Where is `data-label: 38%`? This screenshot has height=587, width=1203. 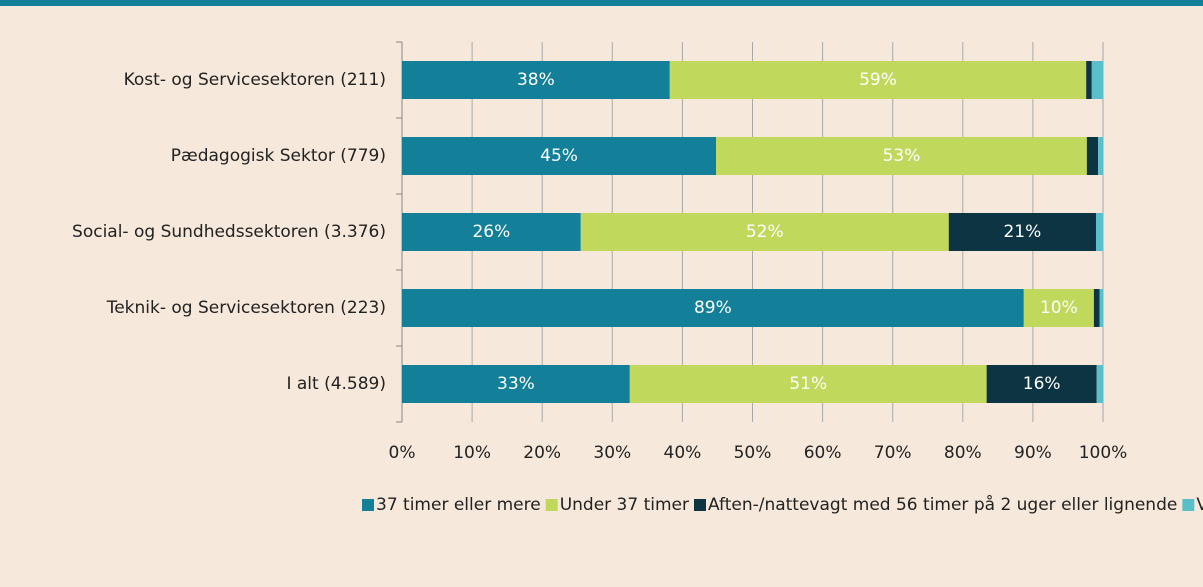
data-label: 38% is located at coordinates (536, 80).